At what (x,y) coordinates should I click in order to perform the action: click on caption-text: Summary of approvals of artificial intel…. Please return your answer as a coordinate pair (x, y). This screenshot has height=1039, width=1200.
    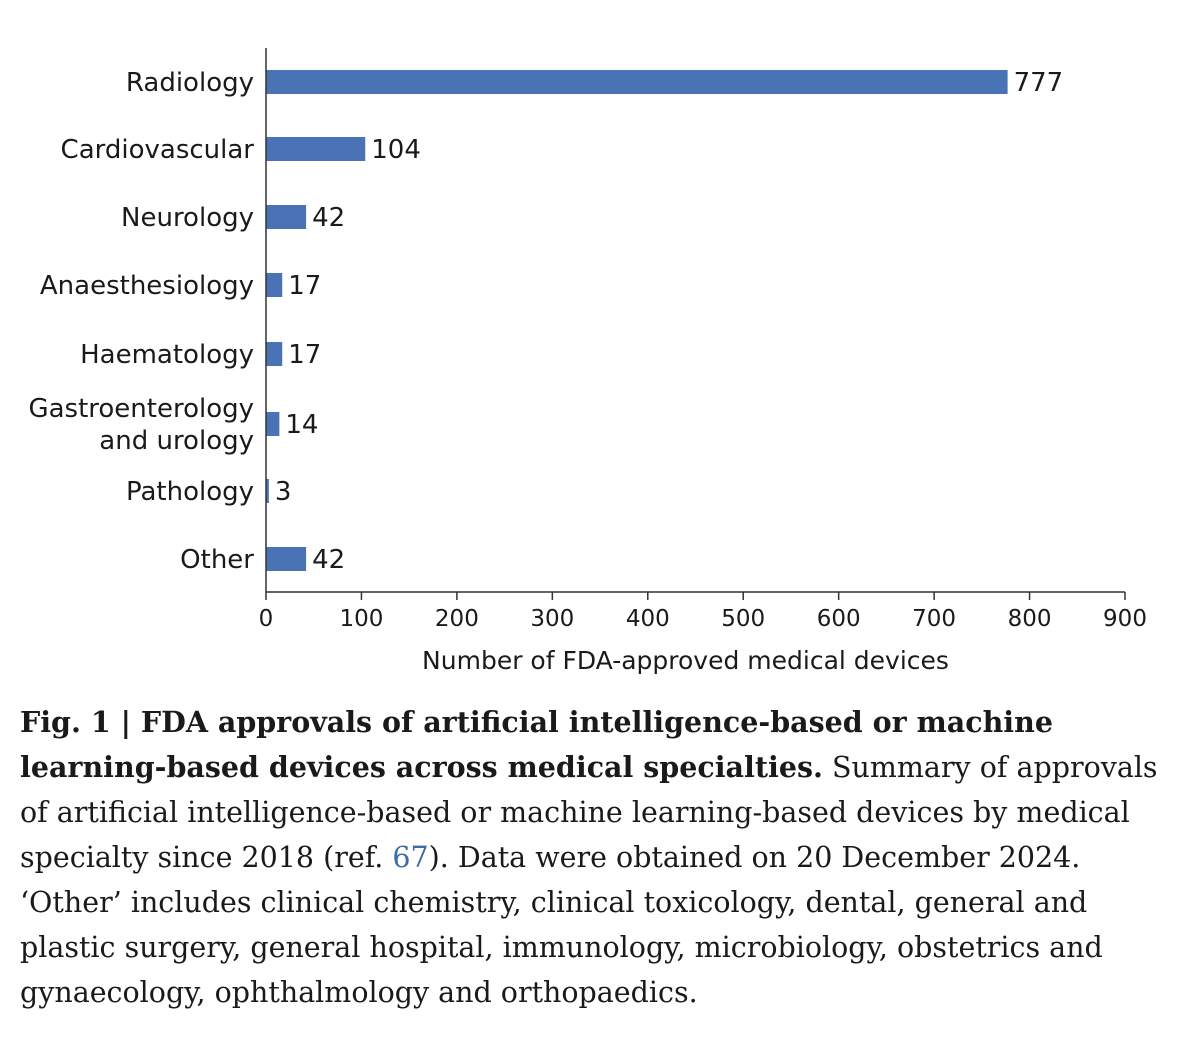
    Looking at the image, I should click on (589, 812).